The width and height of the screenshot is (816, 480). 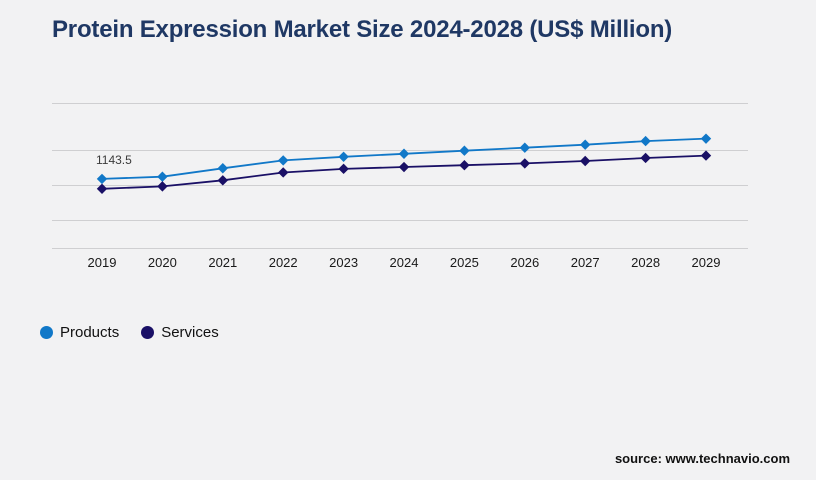 I want to click on legend-item-products: Products, so click(x=79, y=332).